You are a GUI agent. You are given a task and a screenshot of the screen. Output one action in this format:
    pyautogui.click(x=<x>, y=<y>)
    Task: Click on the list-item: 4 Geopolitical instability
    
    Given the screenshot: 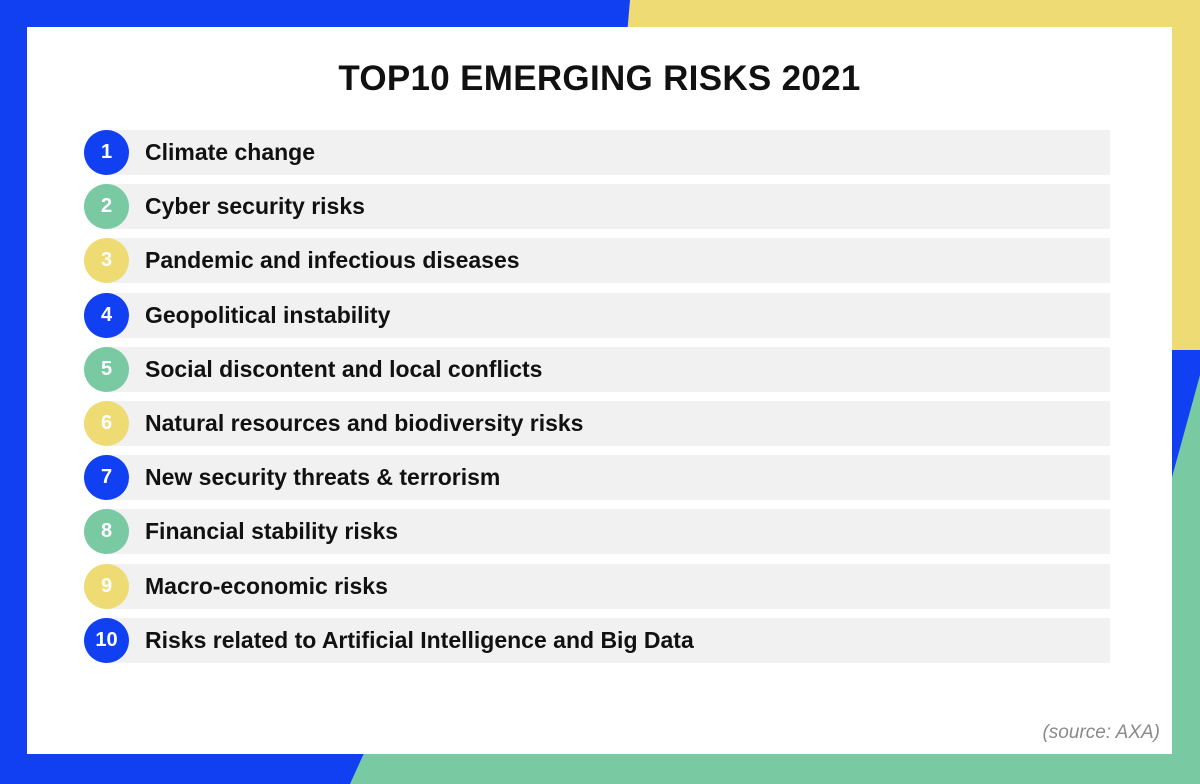 What is the action you would take?
    pyautogui.click(x=597, y=315)
    